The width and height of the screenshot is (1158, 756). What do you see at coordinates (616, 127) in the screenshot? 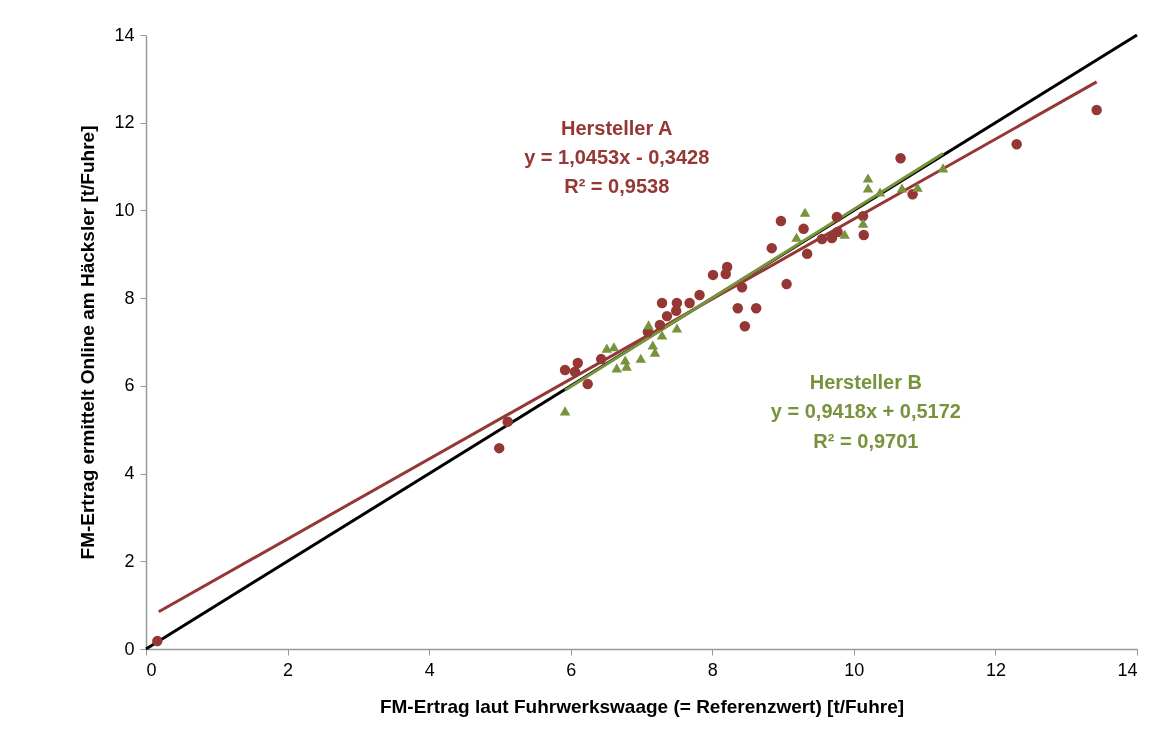
I see `text: Hersteller A` at bounding box center [616, 127].